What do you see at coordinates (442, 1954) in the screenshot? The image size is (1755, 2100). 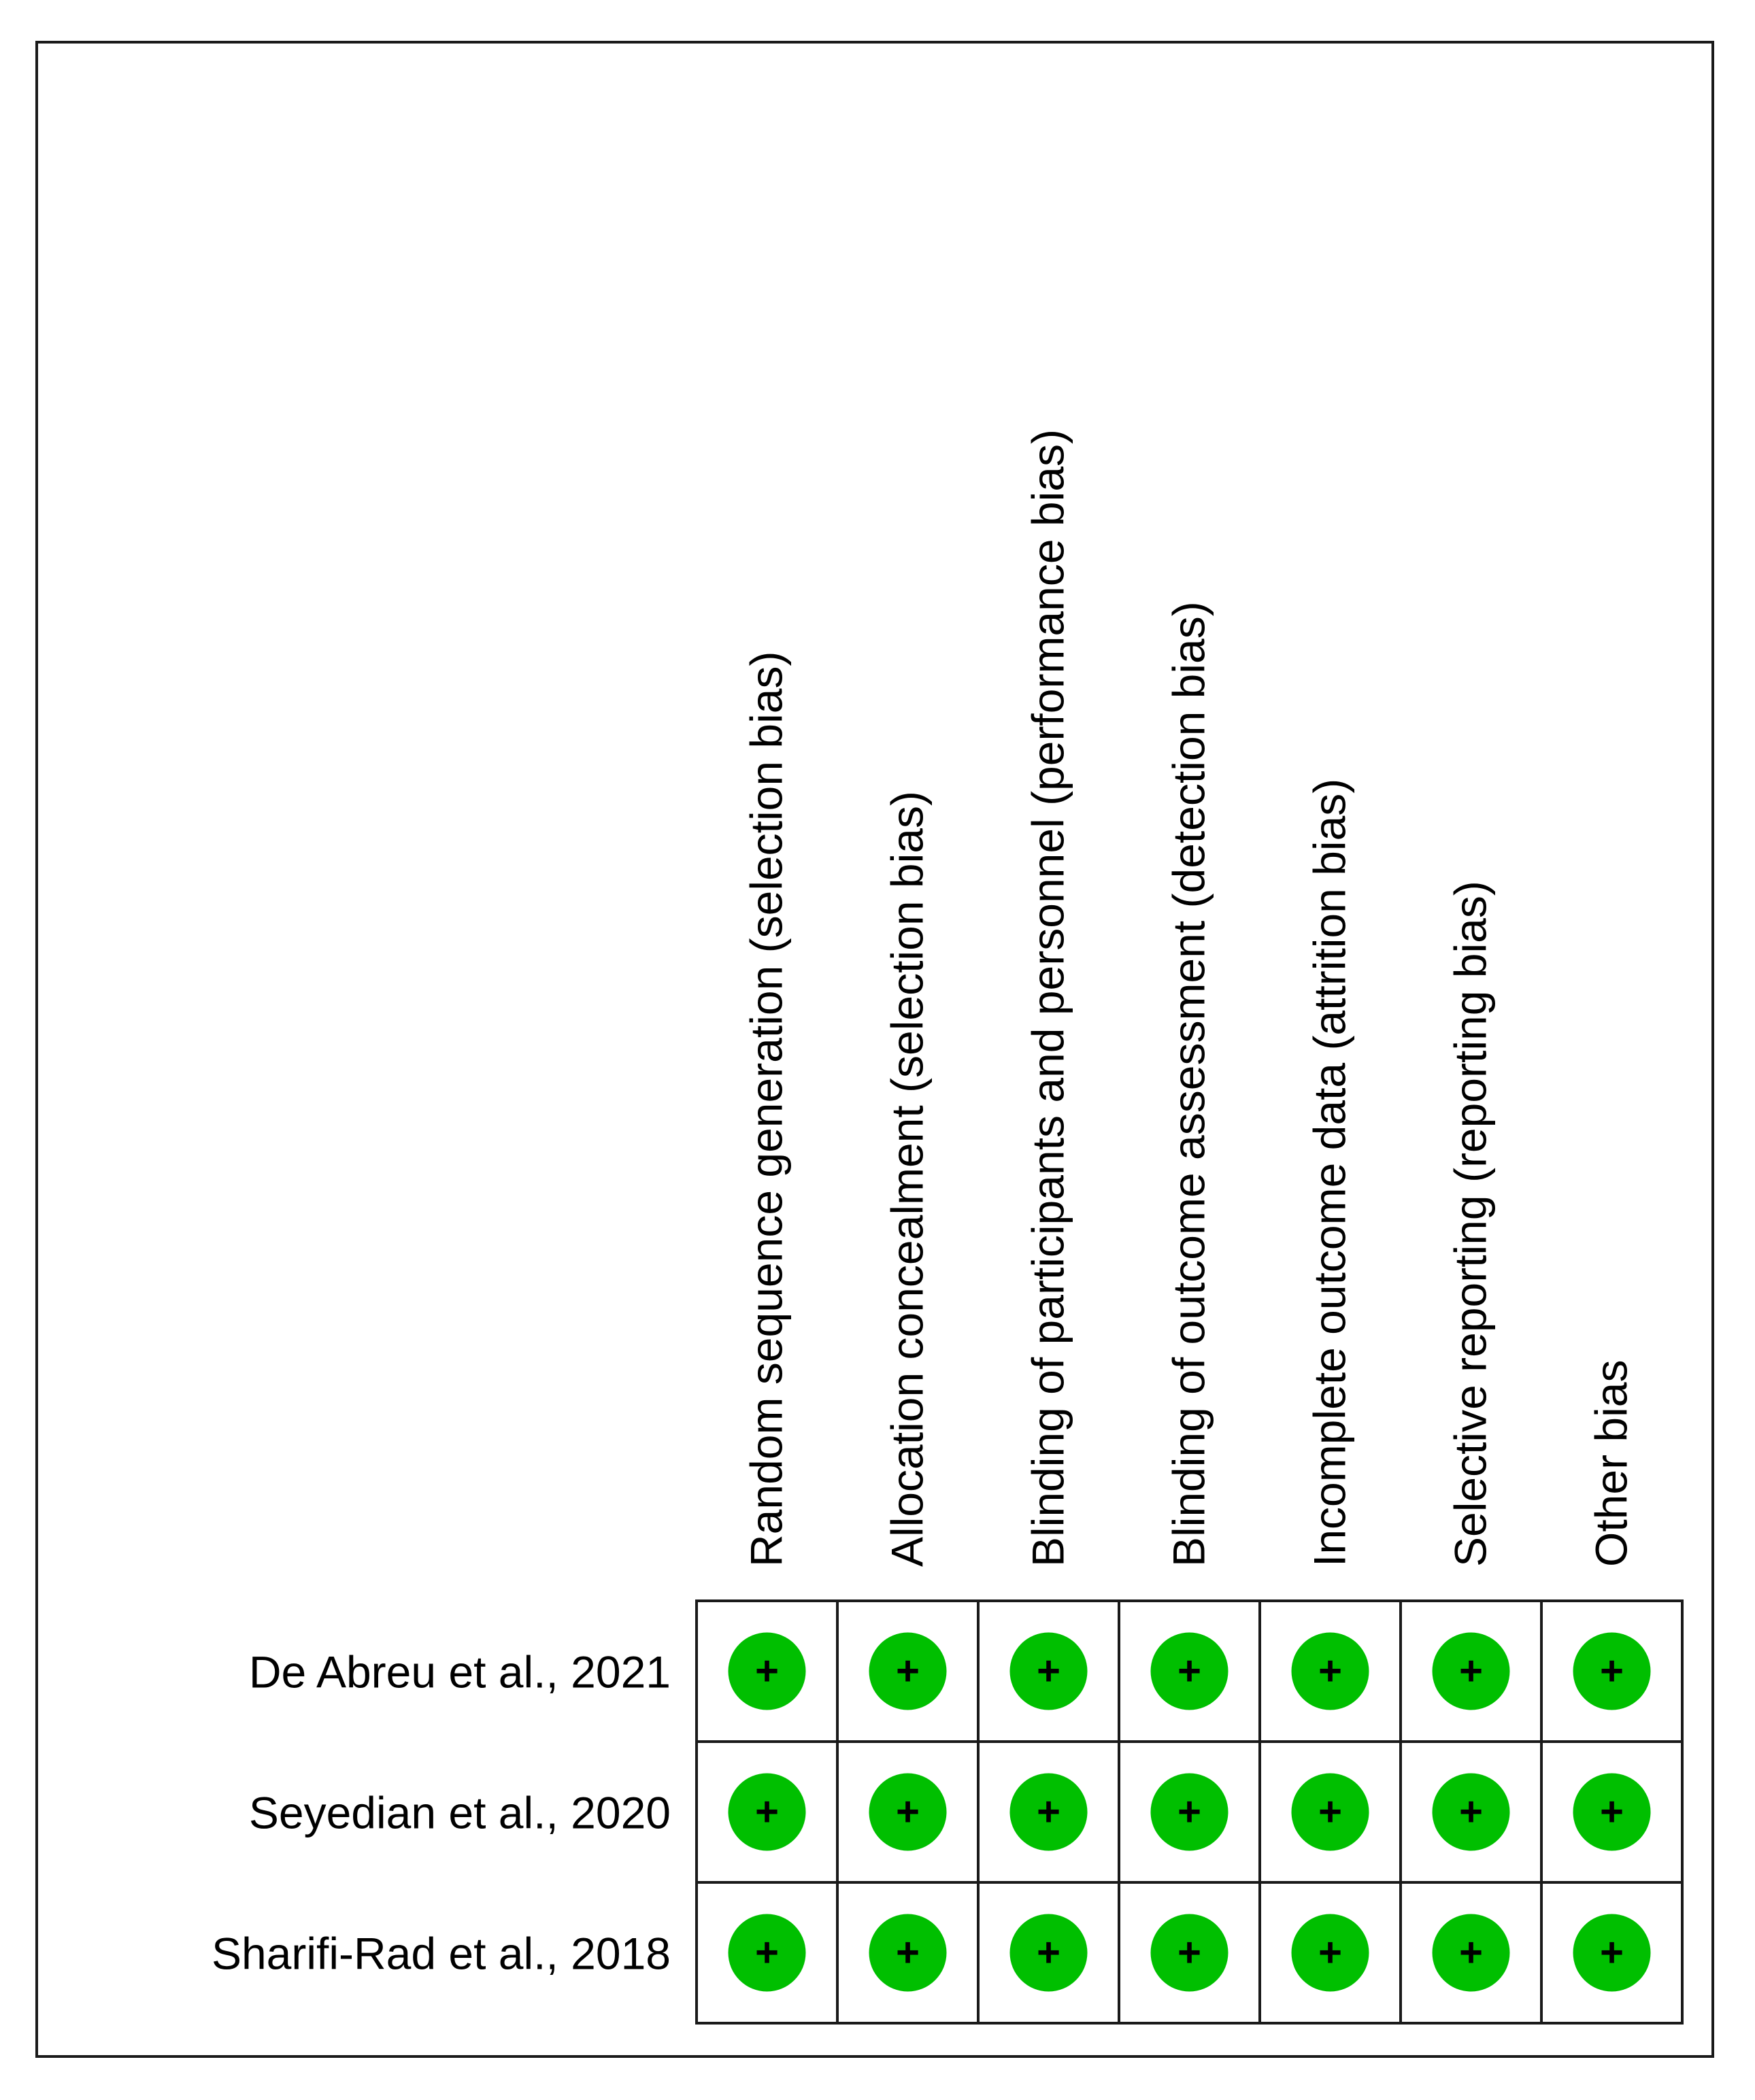 I see `study-label: Sharifi-Rad et al., 2018` at bounding box center [442, 1954].